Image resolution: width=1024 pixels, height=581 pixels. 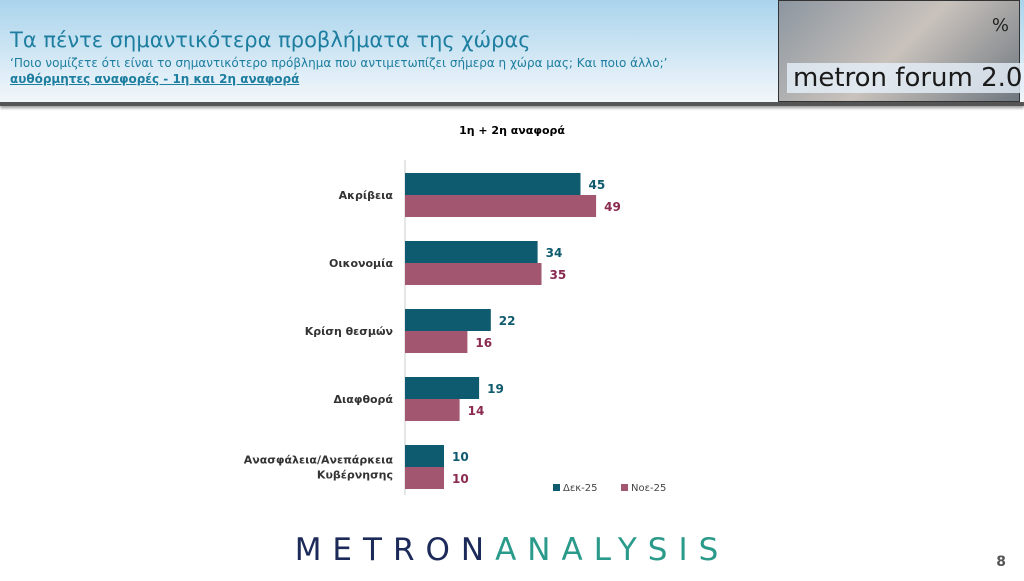 I want to click on data-label: 14, so click(x=476, y=411).